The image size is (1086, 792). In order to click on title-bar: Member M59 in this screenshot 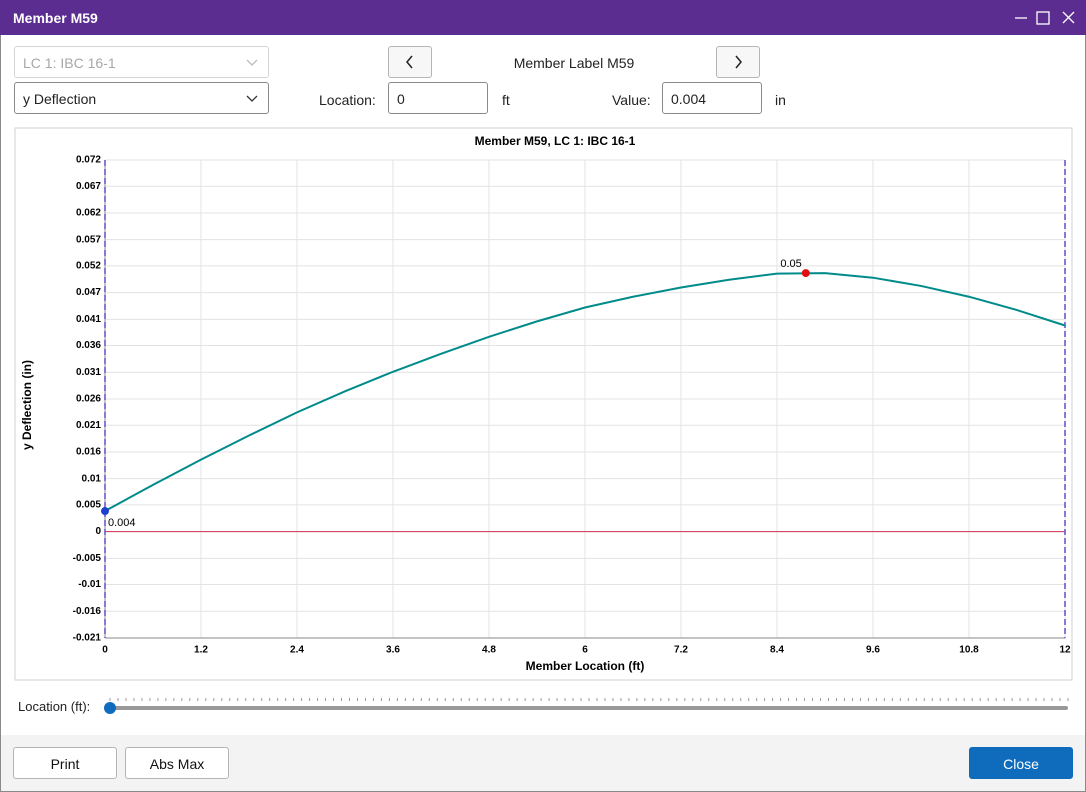, I will do `click(543, 17)`.